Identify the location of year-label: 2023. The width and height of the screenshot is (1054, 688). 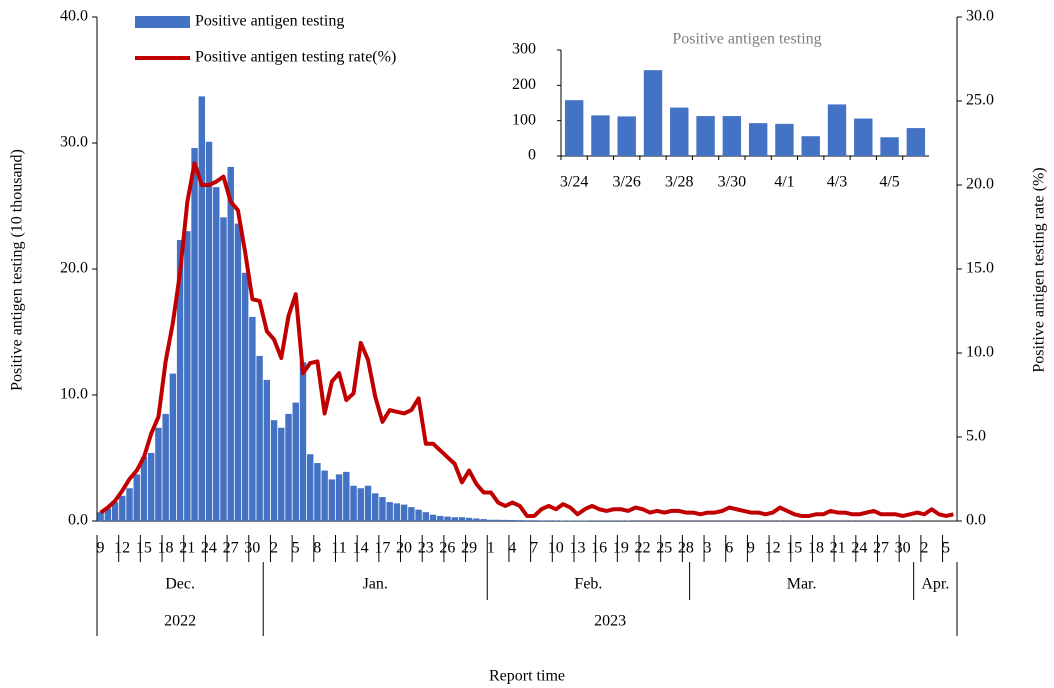
(610, 621).